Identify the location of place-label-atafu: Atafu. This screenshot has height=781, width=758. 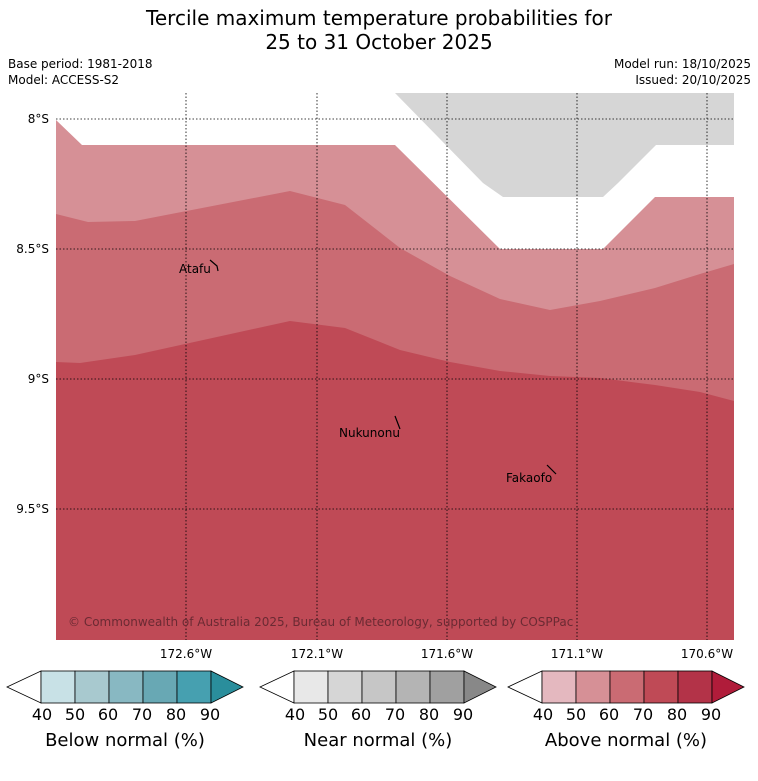
(195, 269).